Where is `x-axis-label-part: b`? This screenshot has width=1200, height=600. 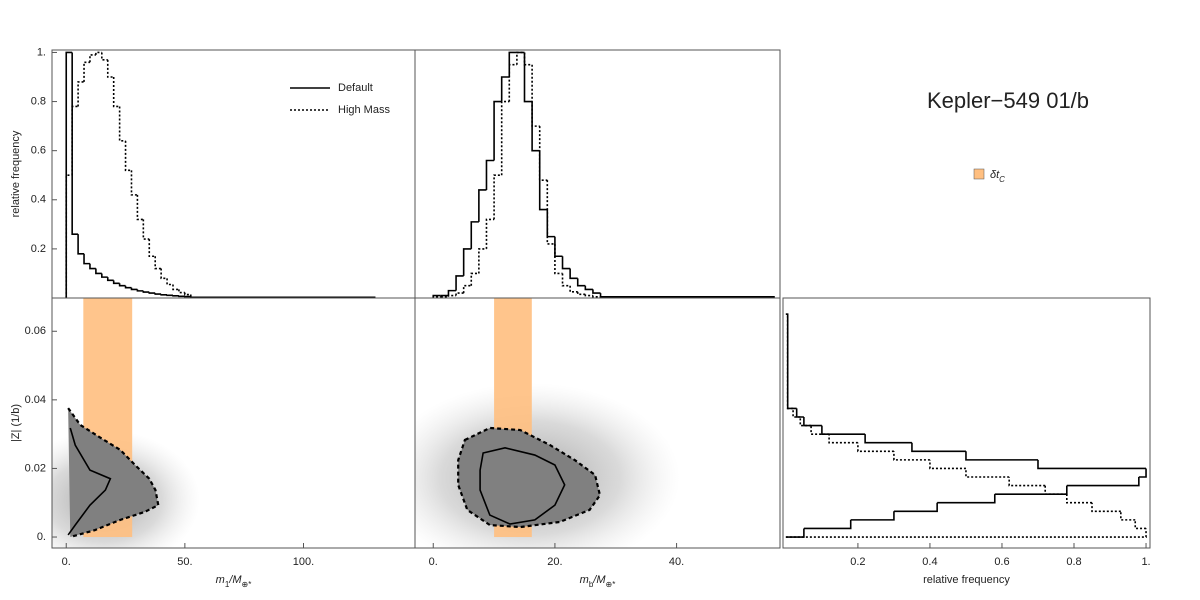 x-axis-label-part: b is located at coordinates (591, 584).